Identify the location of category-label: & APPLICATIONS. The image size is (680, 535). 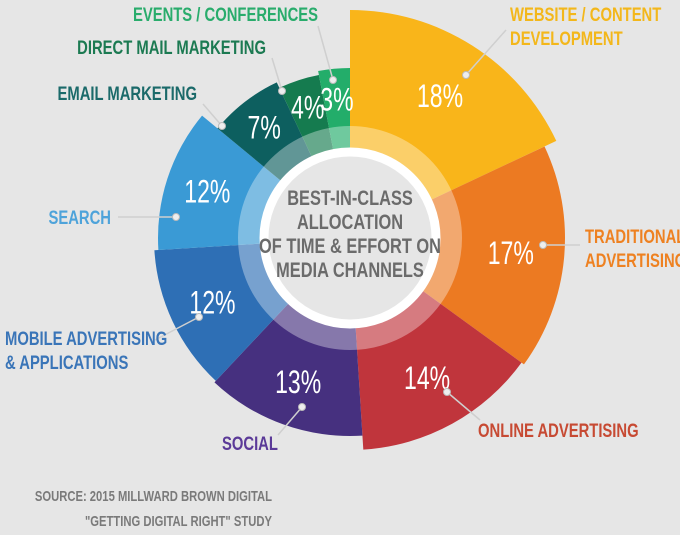
(66, 362).